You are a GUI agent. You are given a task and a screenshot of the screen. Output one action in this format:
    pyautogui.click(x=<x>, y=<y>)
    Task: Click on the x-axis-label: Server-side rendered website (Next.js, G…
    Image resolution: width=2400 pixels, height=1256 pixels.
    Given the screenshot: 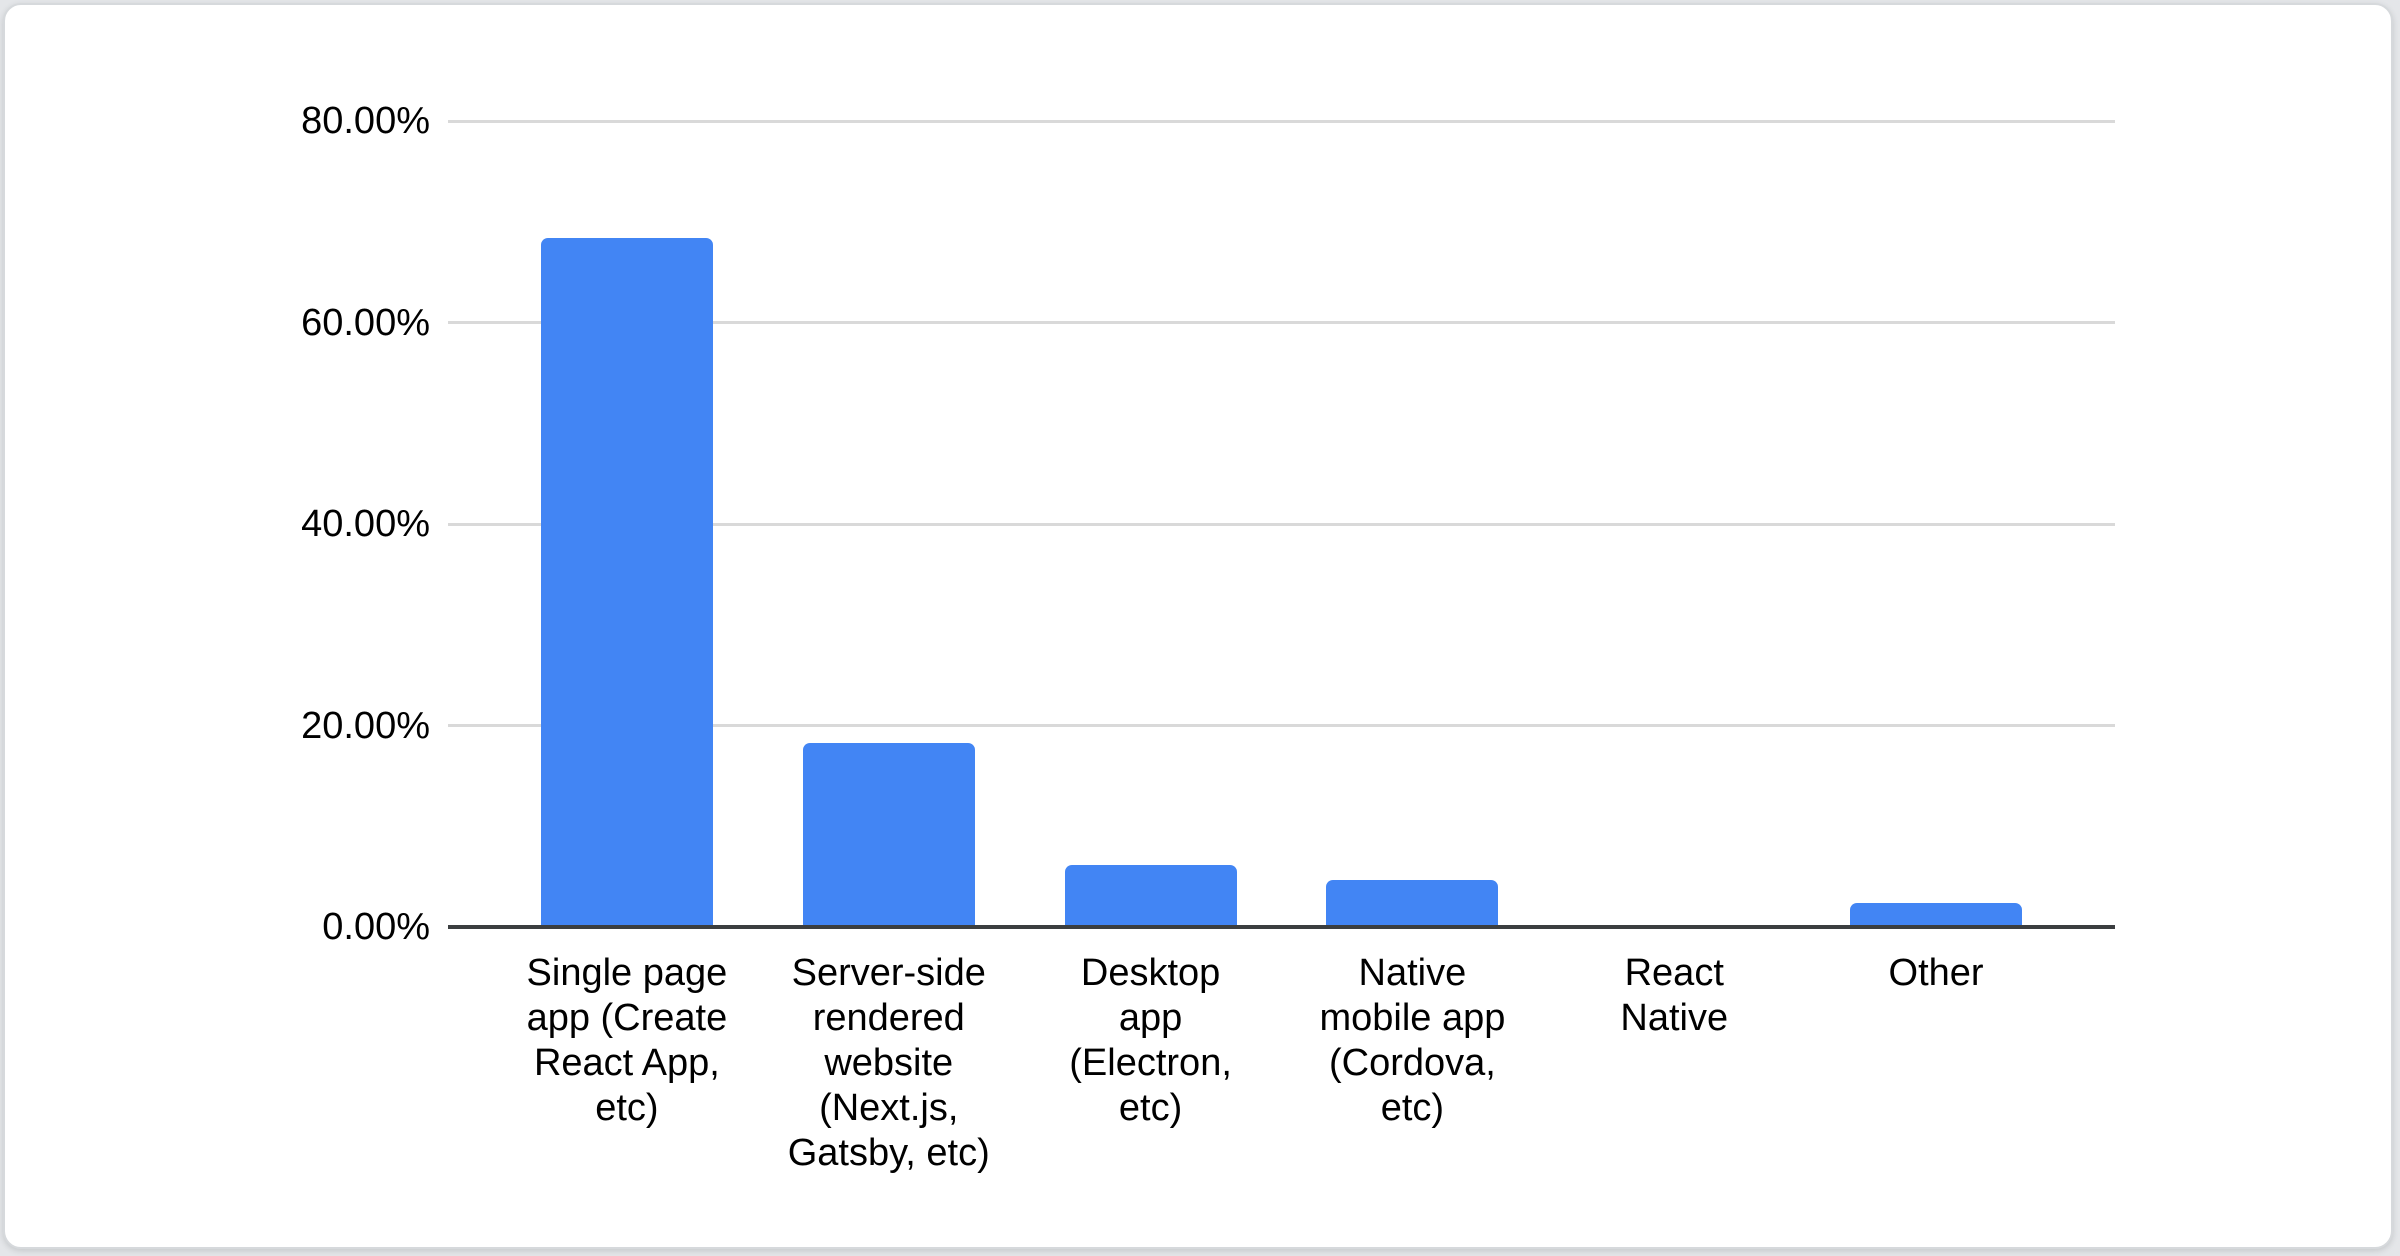 What is the action you would take?
    pyautogui.click(x=888, y=1063)
    